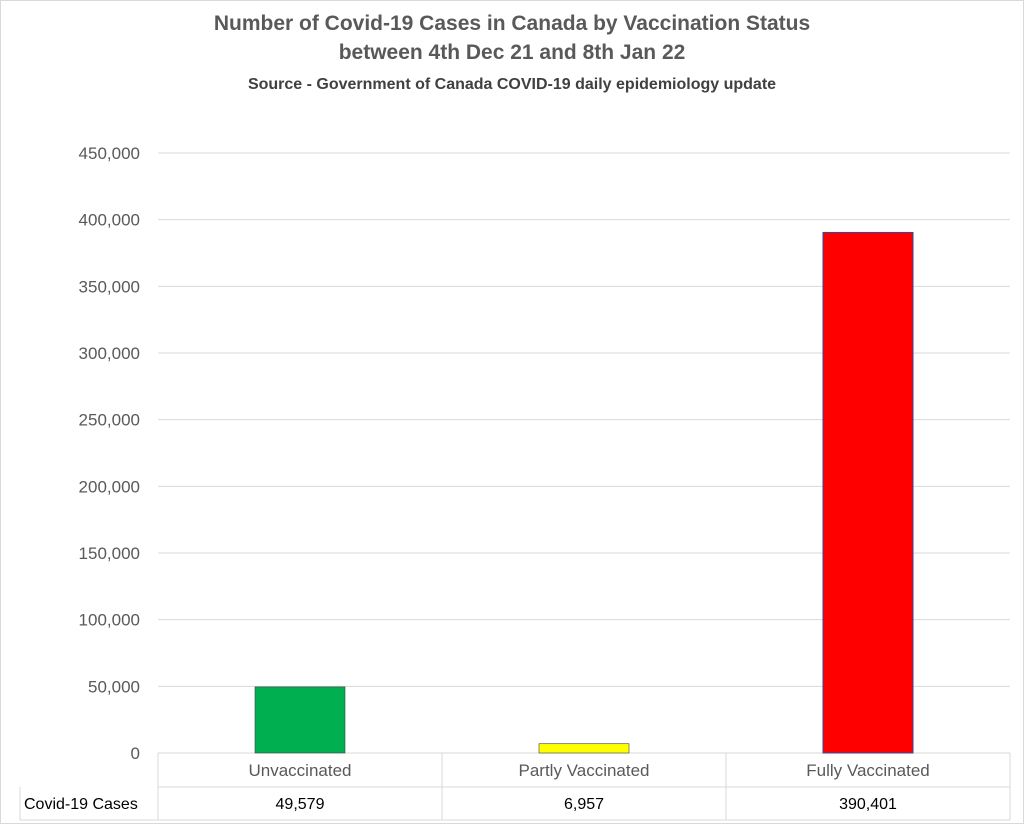  Describe the element at coordinates (109, 220) in the screenshot. I see `y-tick-label: 400,000` at that location.